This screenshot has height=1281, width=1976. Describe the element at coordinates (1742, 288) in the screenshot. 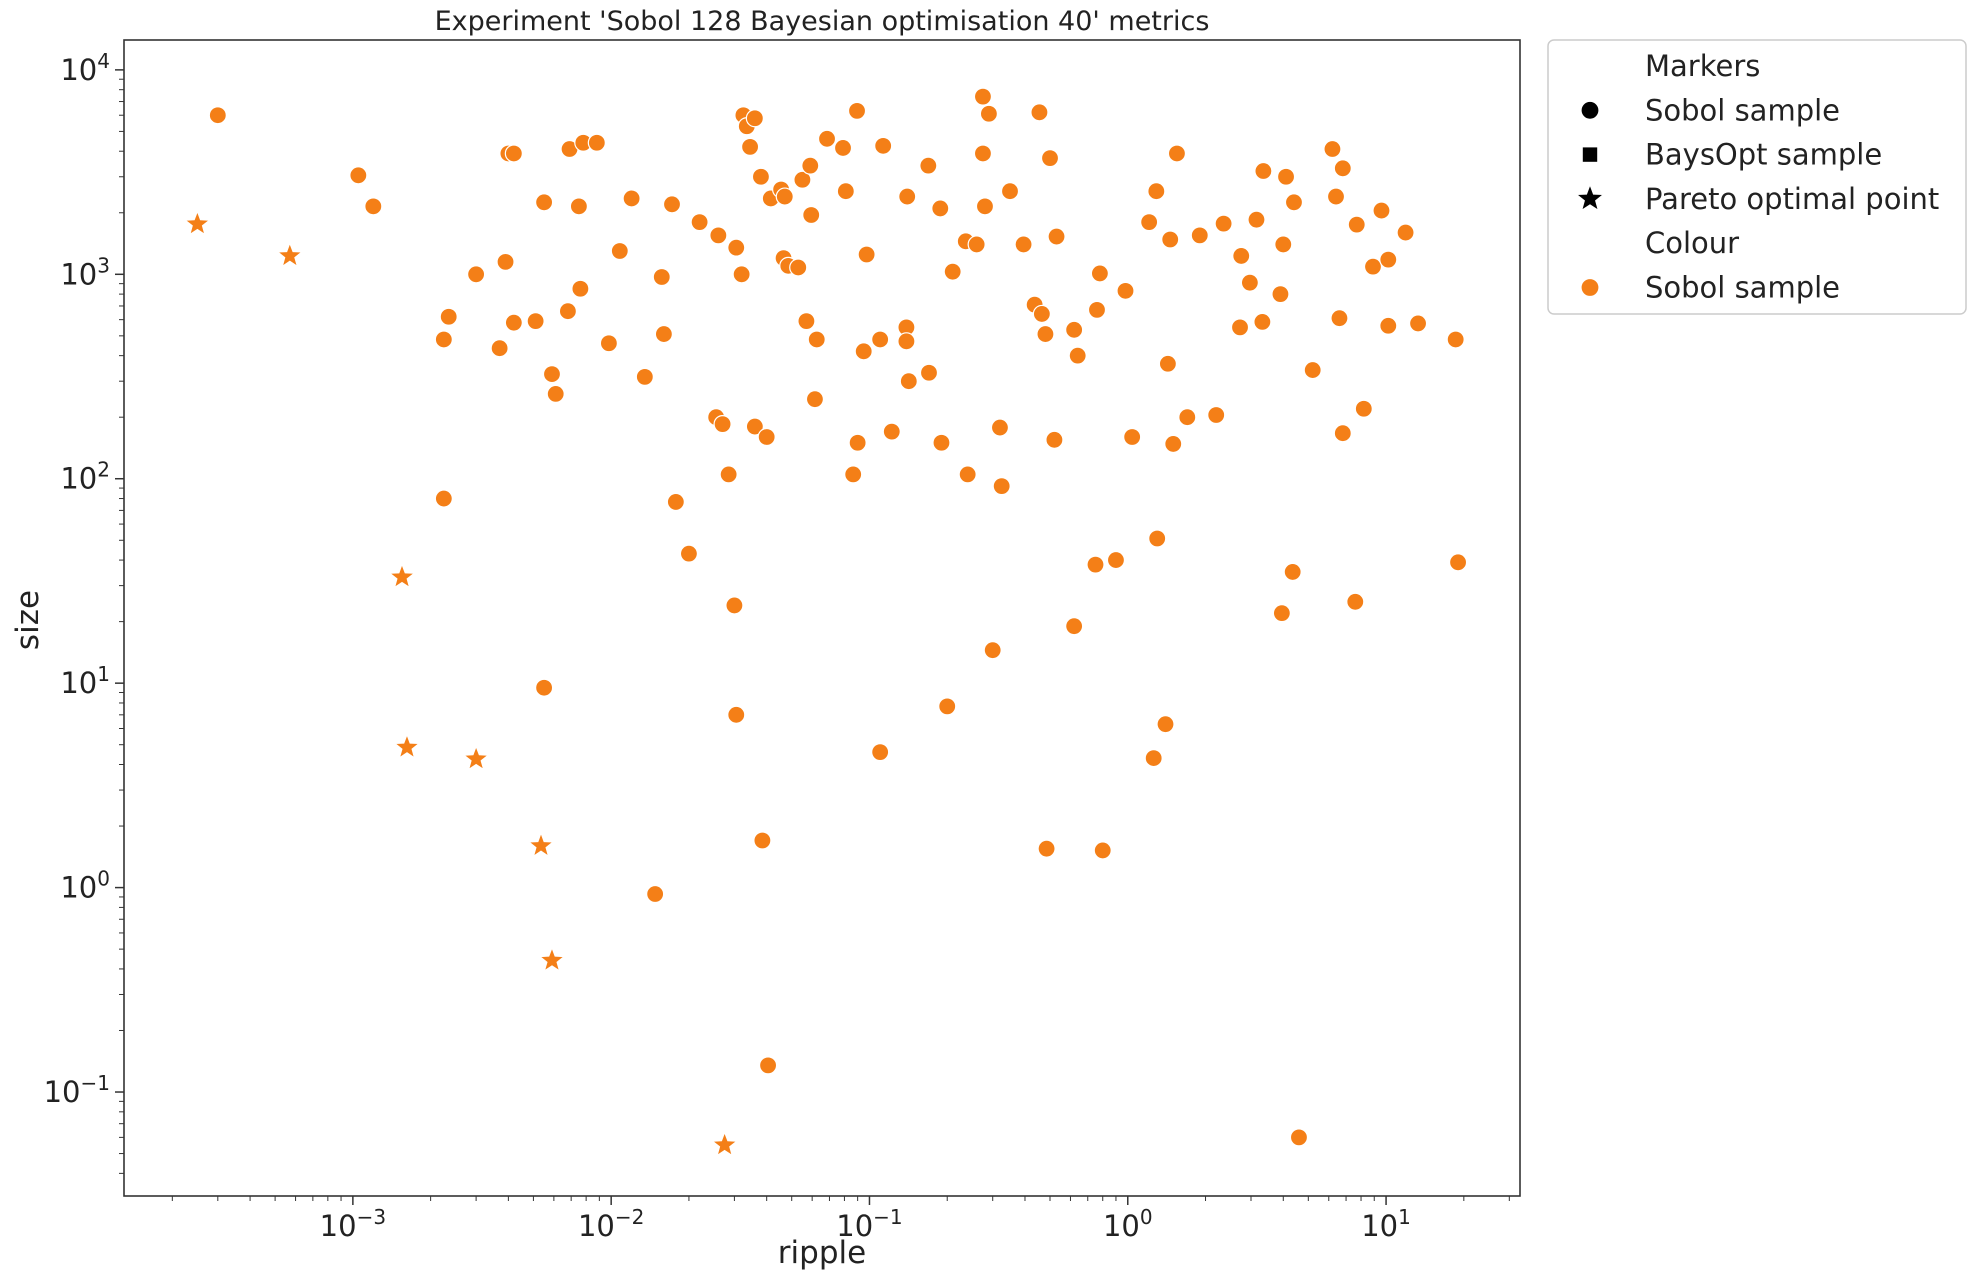

I see `legend-label: Sobol sample` at that location.